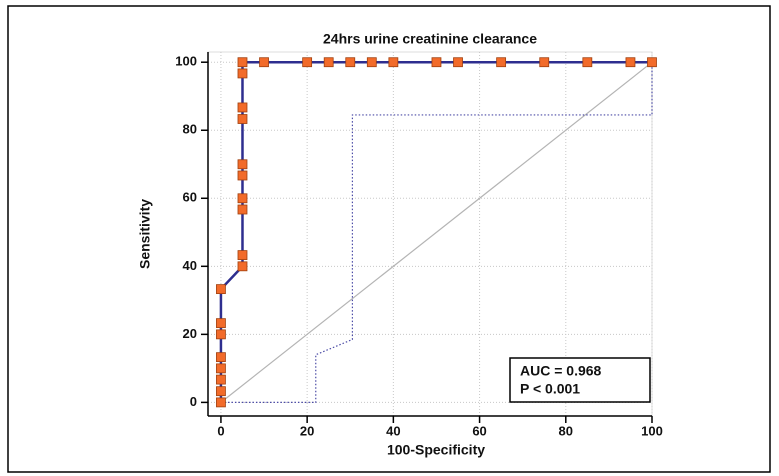  What do you see at coordinates (190, 197) in the screenshot?
I see `y-tick-label: 60` at bounding box center [190, 197].